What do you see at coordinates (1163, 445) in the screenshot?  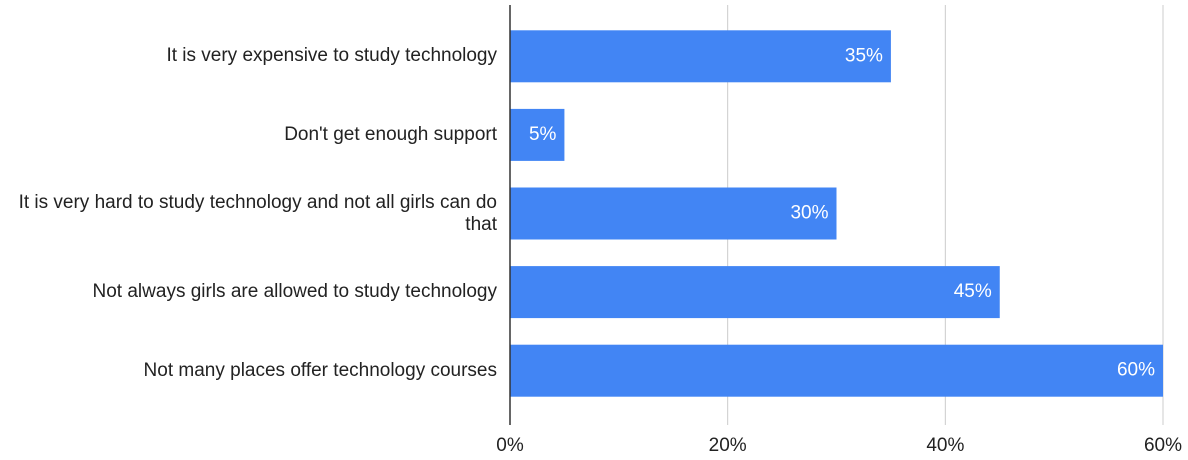 I see `x-tick-label: 60%` at bounding box center [1163, 445].